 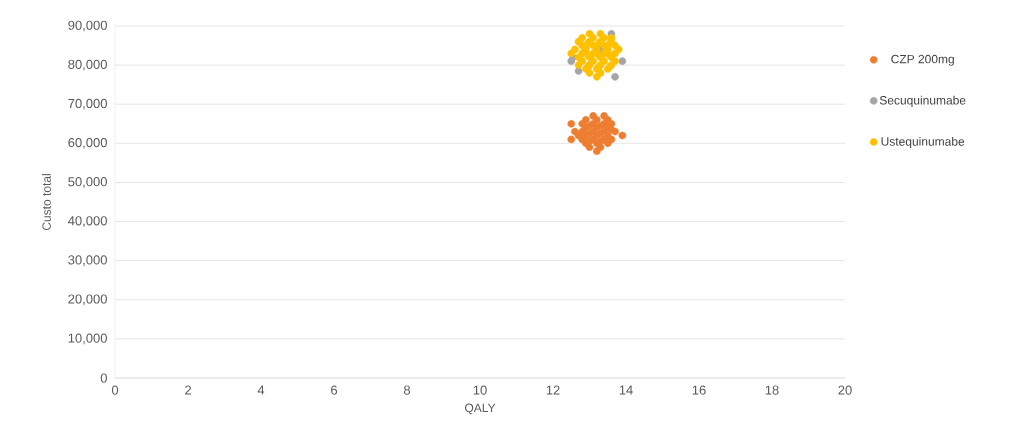 What do you see at coordinates (87, 26) in the screenshot?
I see `y-tick-label: 90,000` at bounding box center [87, 26].